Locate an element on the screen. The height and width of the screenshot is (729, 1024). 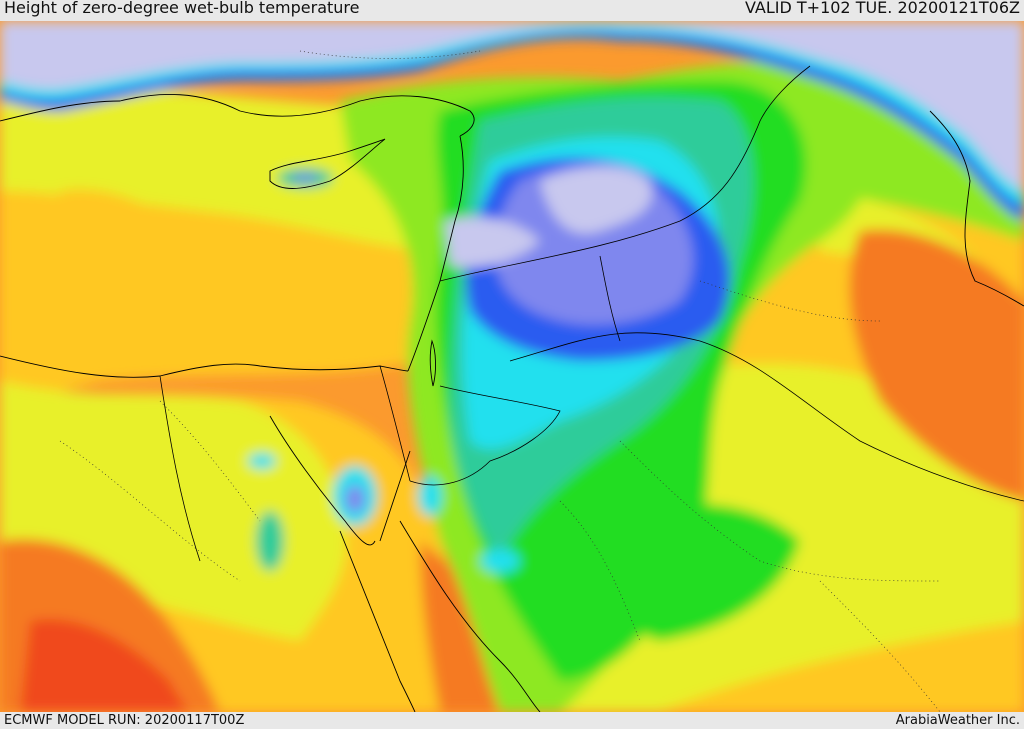
credit-label: ArabiaWeather Inc. is located at coordinates (957, 720).